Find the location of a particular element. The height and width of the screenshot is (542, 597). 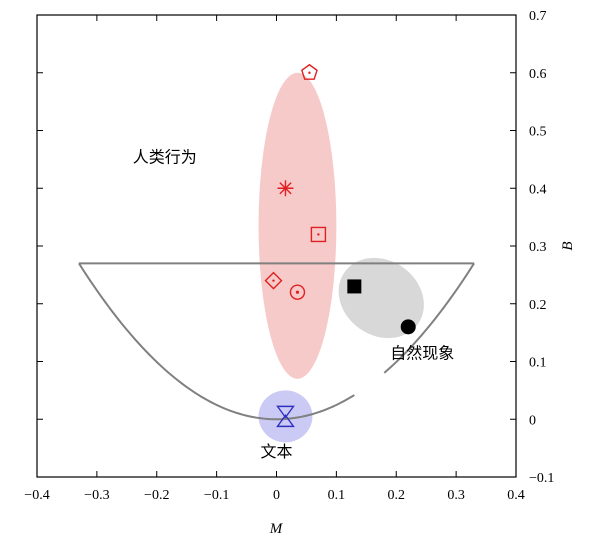

y-tick-label: 0.1 is located at coordinates (538, 363).